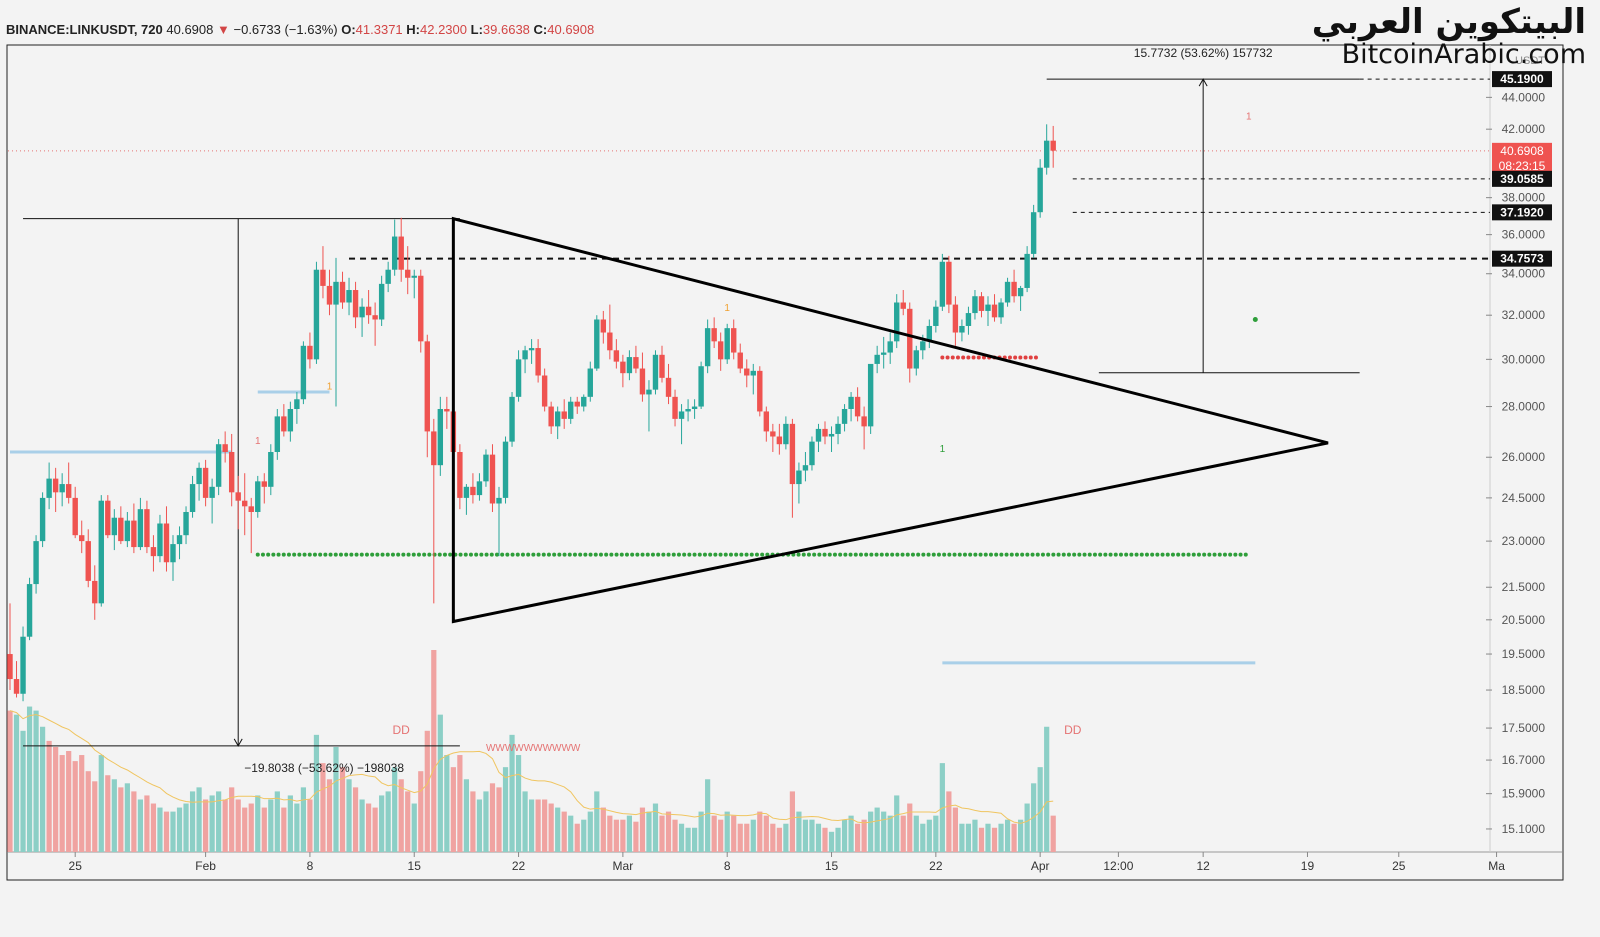 The width and height of the screenshot is (1600, 937). I want to click on low-label: L:, so click(476, 29).